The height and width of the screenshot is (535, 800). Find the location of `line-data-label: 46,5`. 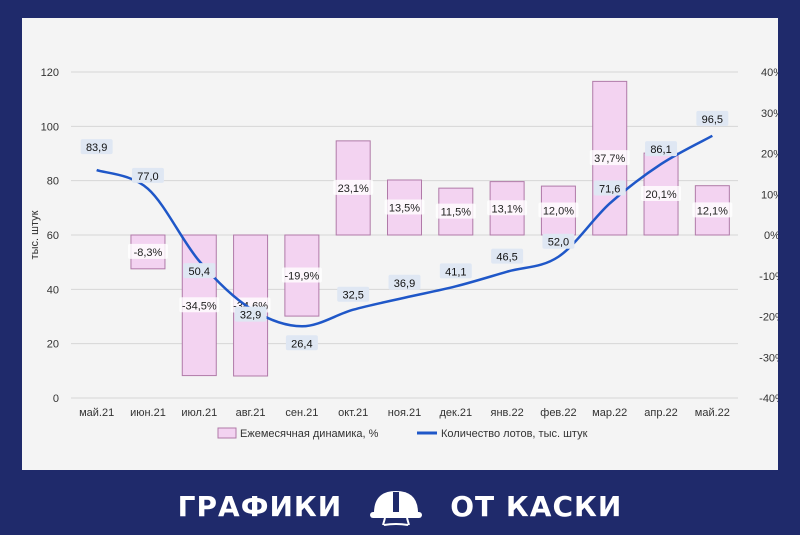

line-data-label: 46,5 is located at coordinates (506, 258).